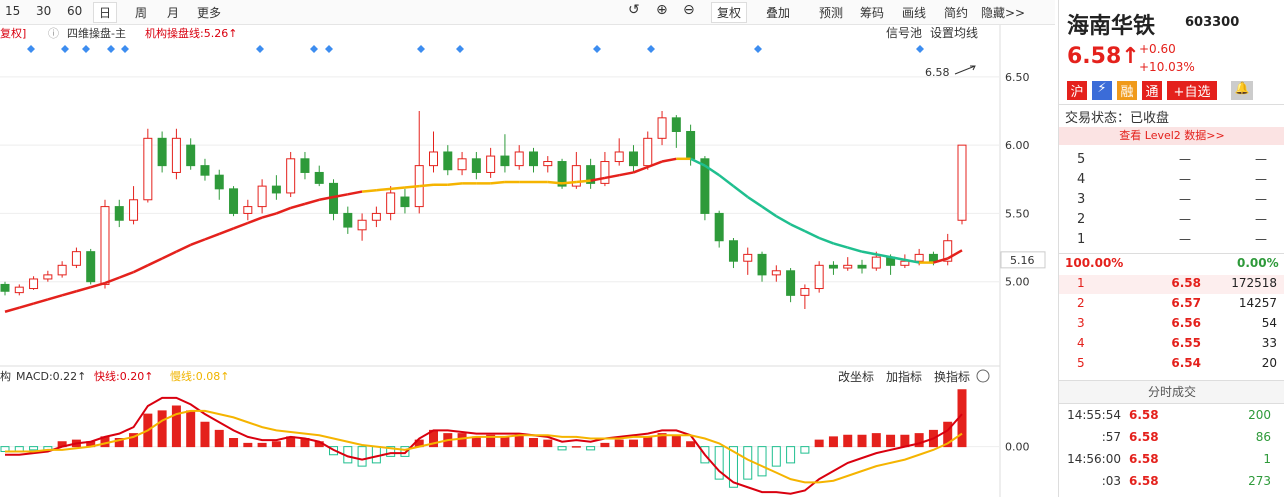 The image size is (1284, 497). Describe the element at coordinates (1258, 263) in the screenshot. I see `ratio-sell: 0.00%` at that location.